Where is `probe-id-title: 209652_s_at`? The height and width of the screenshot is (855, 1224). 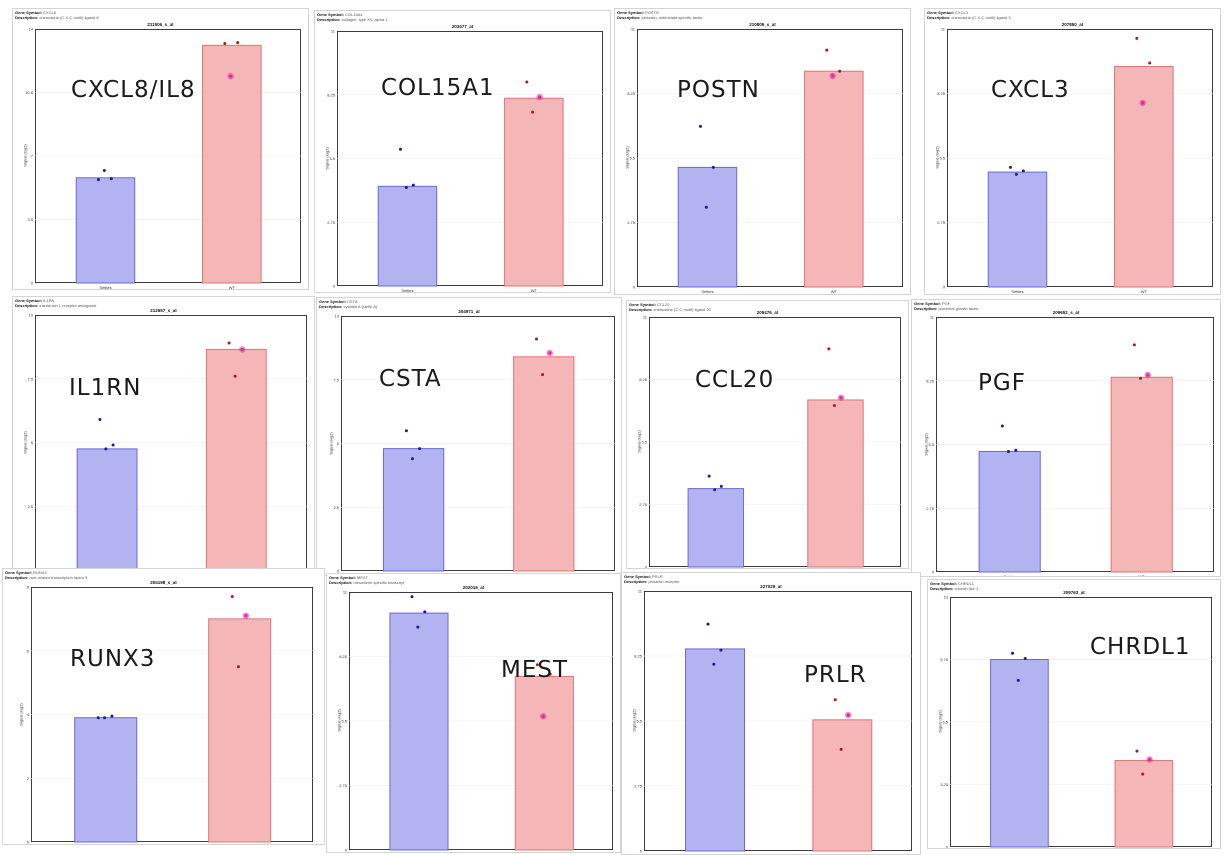
probe-id-title: 209652_s_at is located at coordinates (1066, 312).